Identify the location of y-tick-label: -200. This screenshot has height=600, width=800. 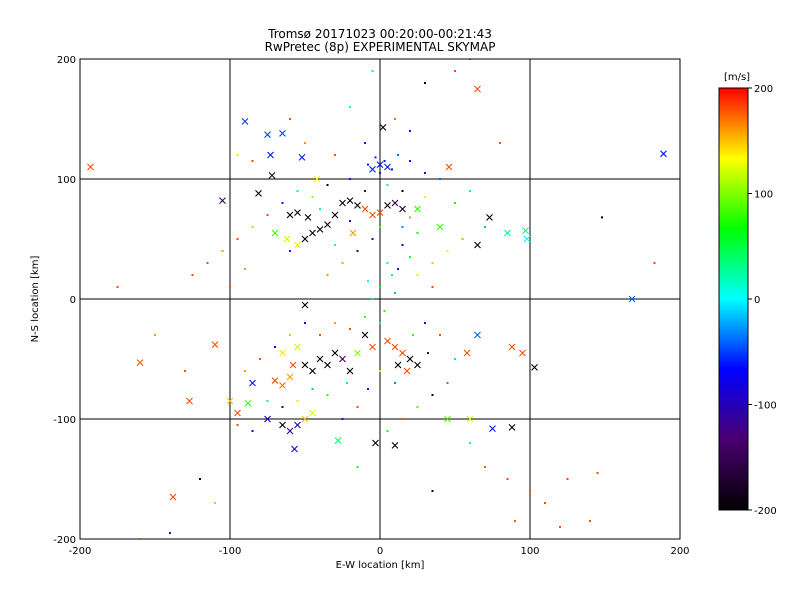
(64, 540).